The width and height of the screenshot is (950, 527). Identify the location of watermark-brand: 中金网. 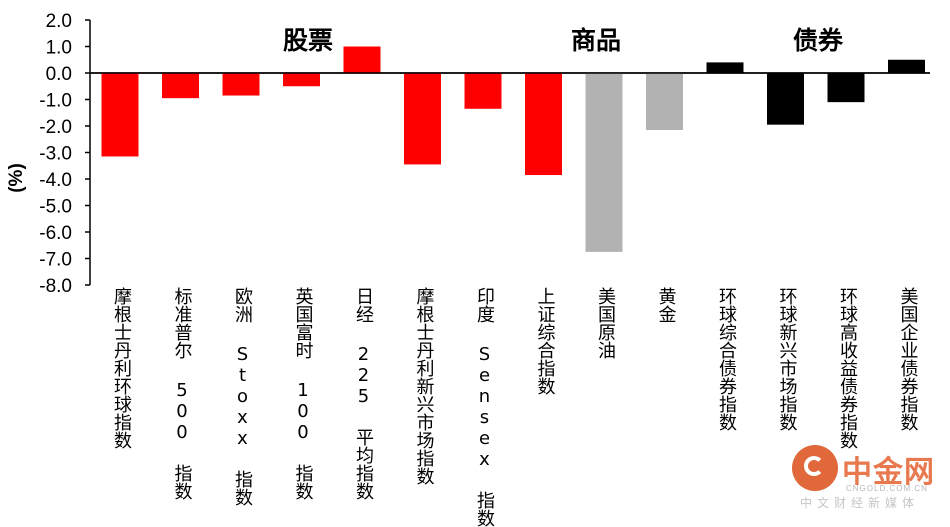
(888, 472).